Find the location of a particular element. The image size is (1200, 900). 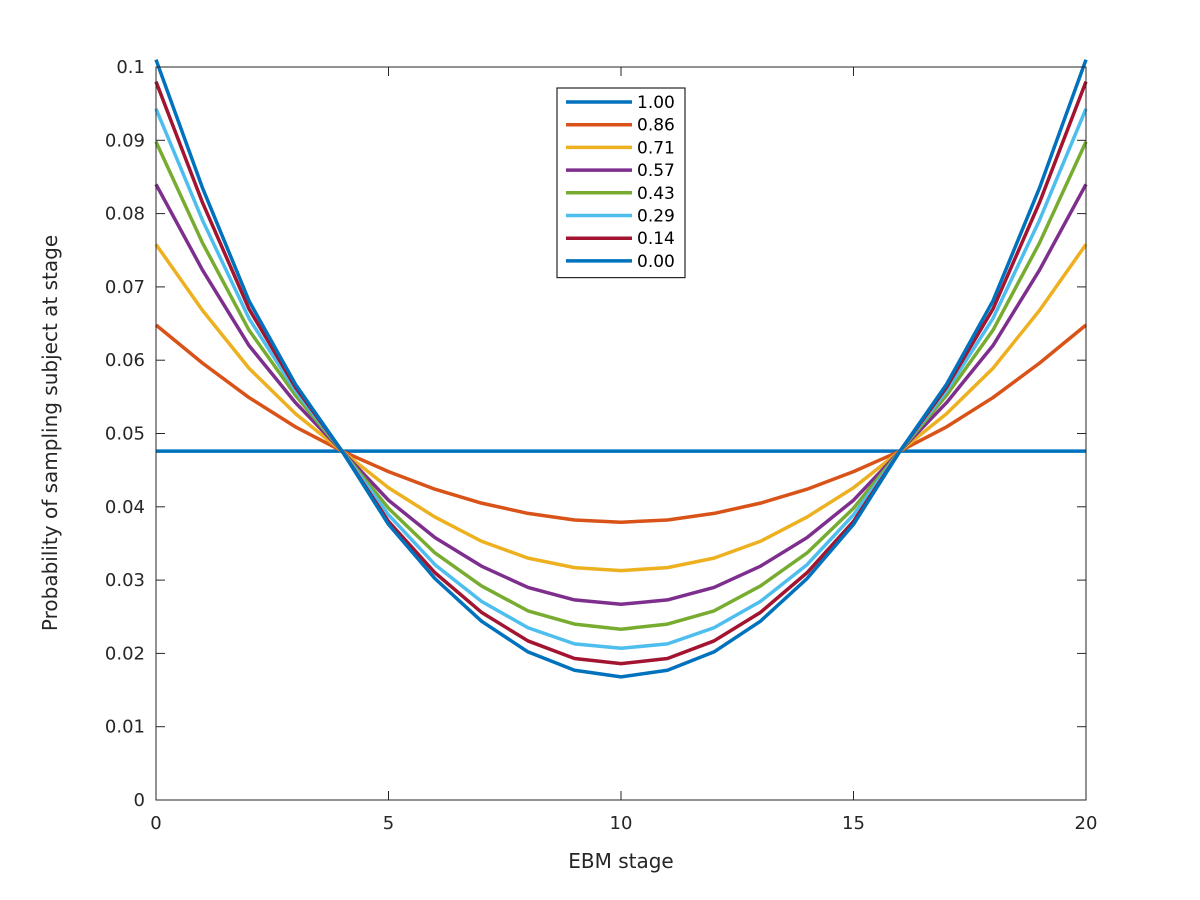

legend-label-4: 0.43 is located at coordinates (656, 194).